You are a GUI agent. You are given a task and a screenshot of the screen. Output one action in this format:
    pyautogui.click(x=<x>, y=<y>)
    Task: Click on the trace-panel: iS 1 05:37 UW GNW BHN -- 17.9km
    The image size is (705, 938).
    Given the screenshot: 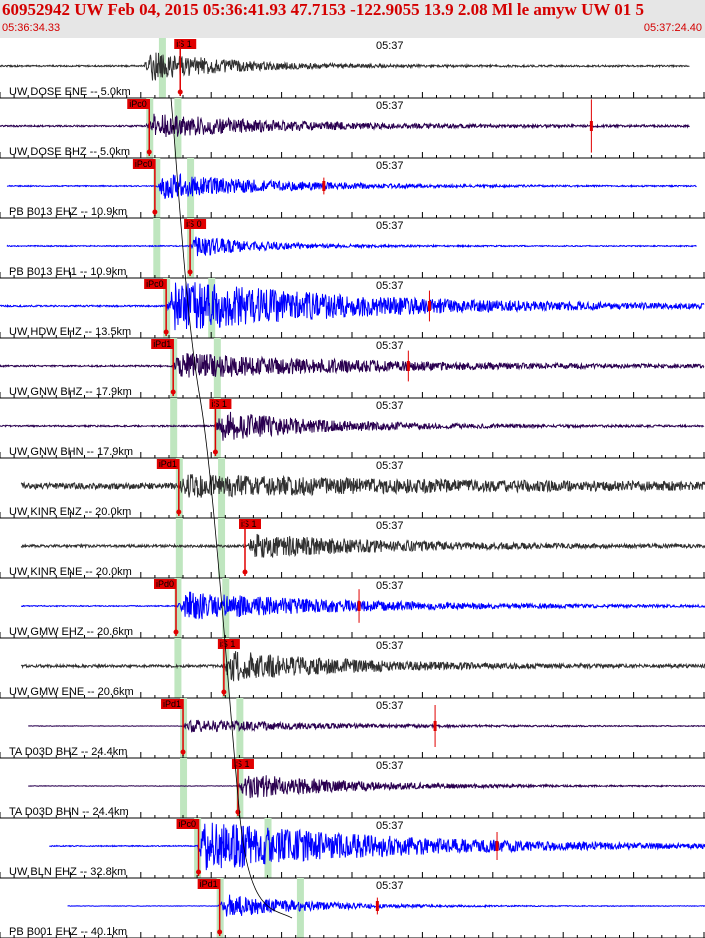 What is the action you would take?
    pyautogui.click(x=352, y=428)
    